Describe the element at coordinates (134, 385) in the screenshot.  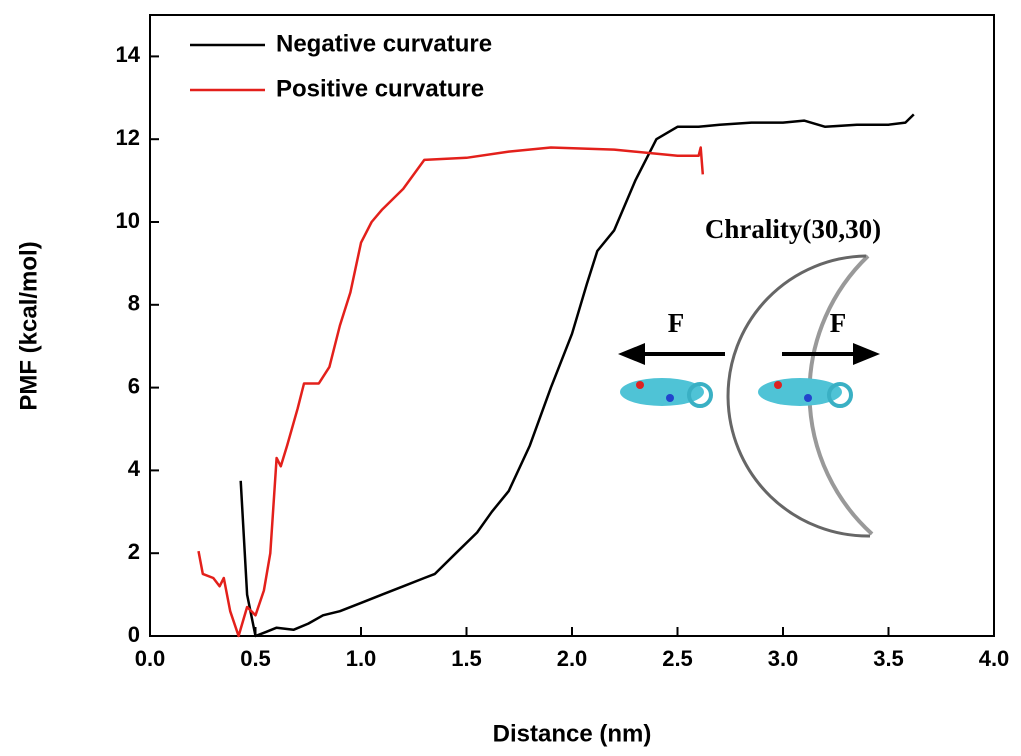
I see `y-tick-label: 6` at that location.